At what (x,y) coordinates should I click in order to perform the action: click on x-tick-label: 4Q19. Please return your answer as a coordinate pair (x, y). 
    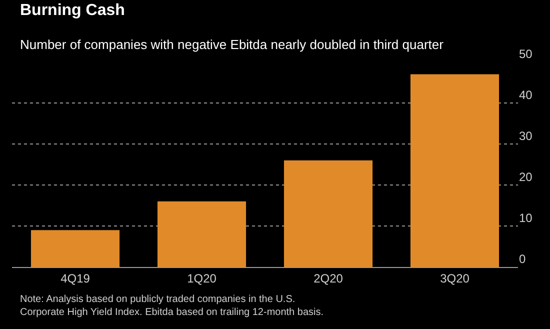
    Looking at the image, I should click on (75, 278).